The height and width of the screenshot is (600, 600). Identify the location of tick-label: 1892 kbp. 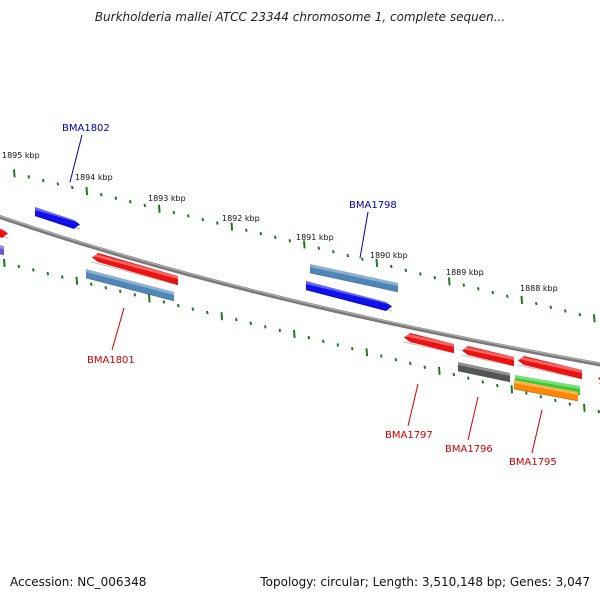
(241, 218).